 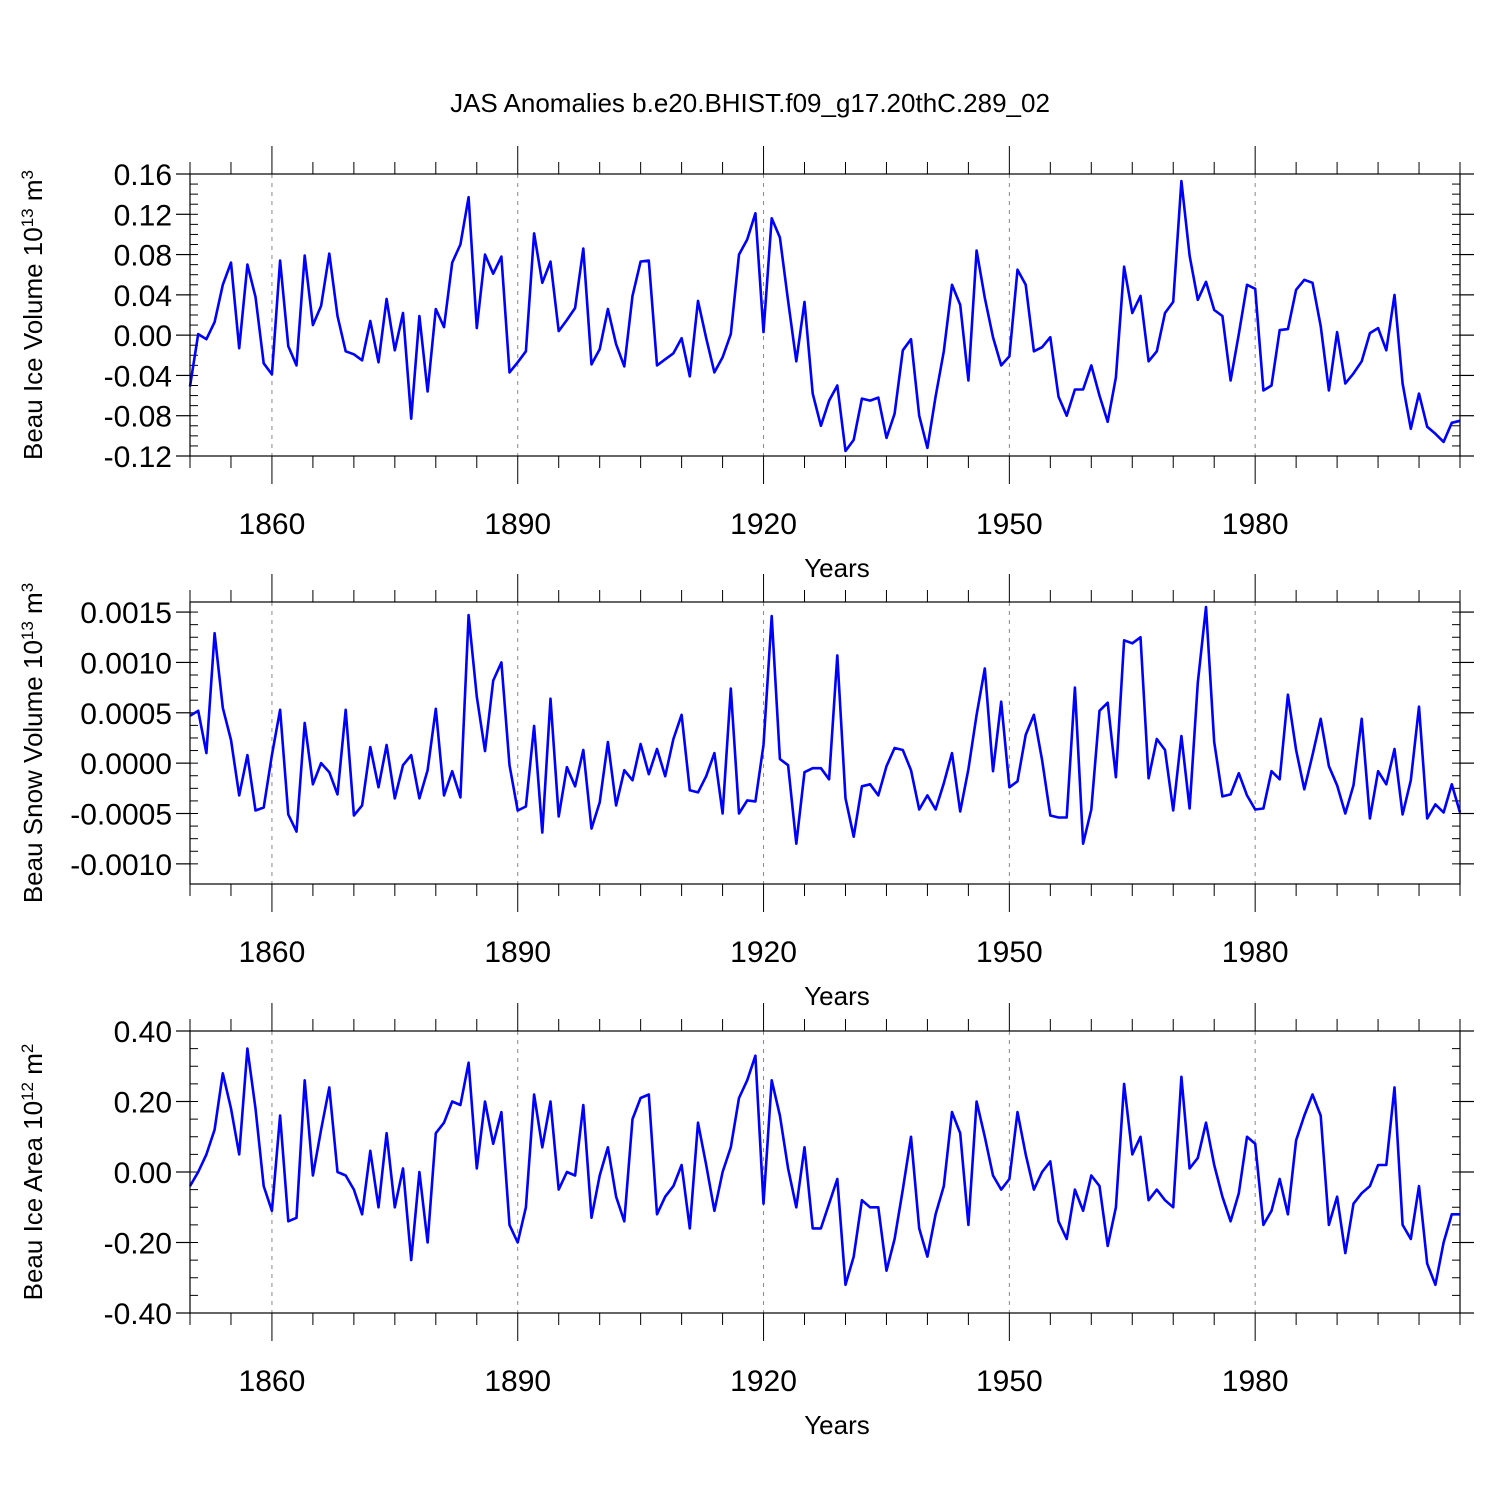 I want to click on y-tick-label: 0.16, so click(x=143, y=175).